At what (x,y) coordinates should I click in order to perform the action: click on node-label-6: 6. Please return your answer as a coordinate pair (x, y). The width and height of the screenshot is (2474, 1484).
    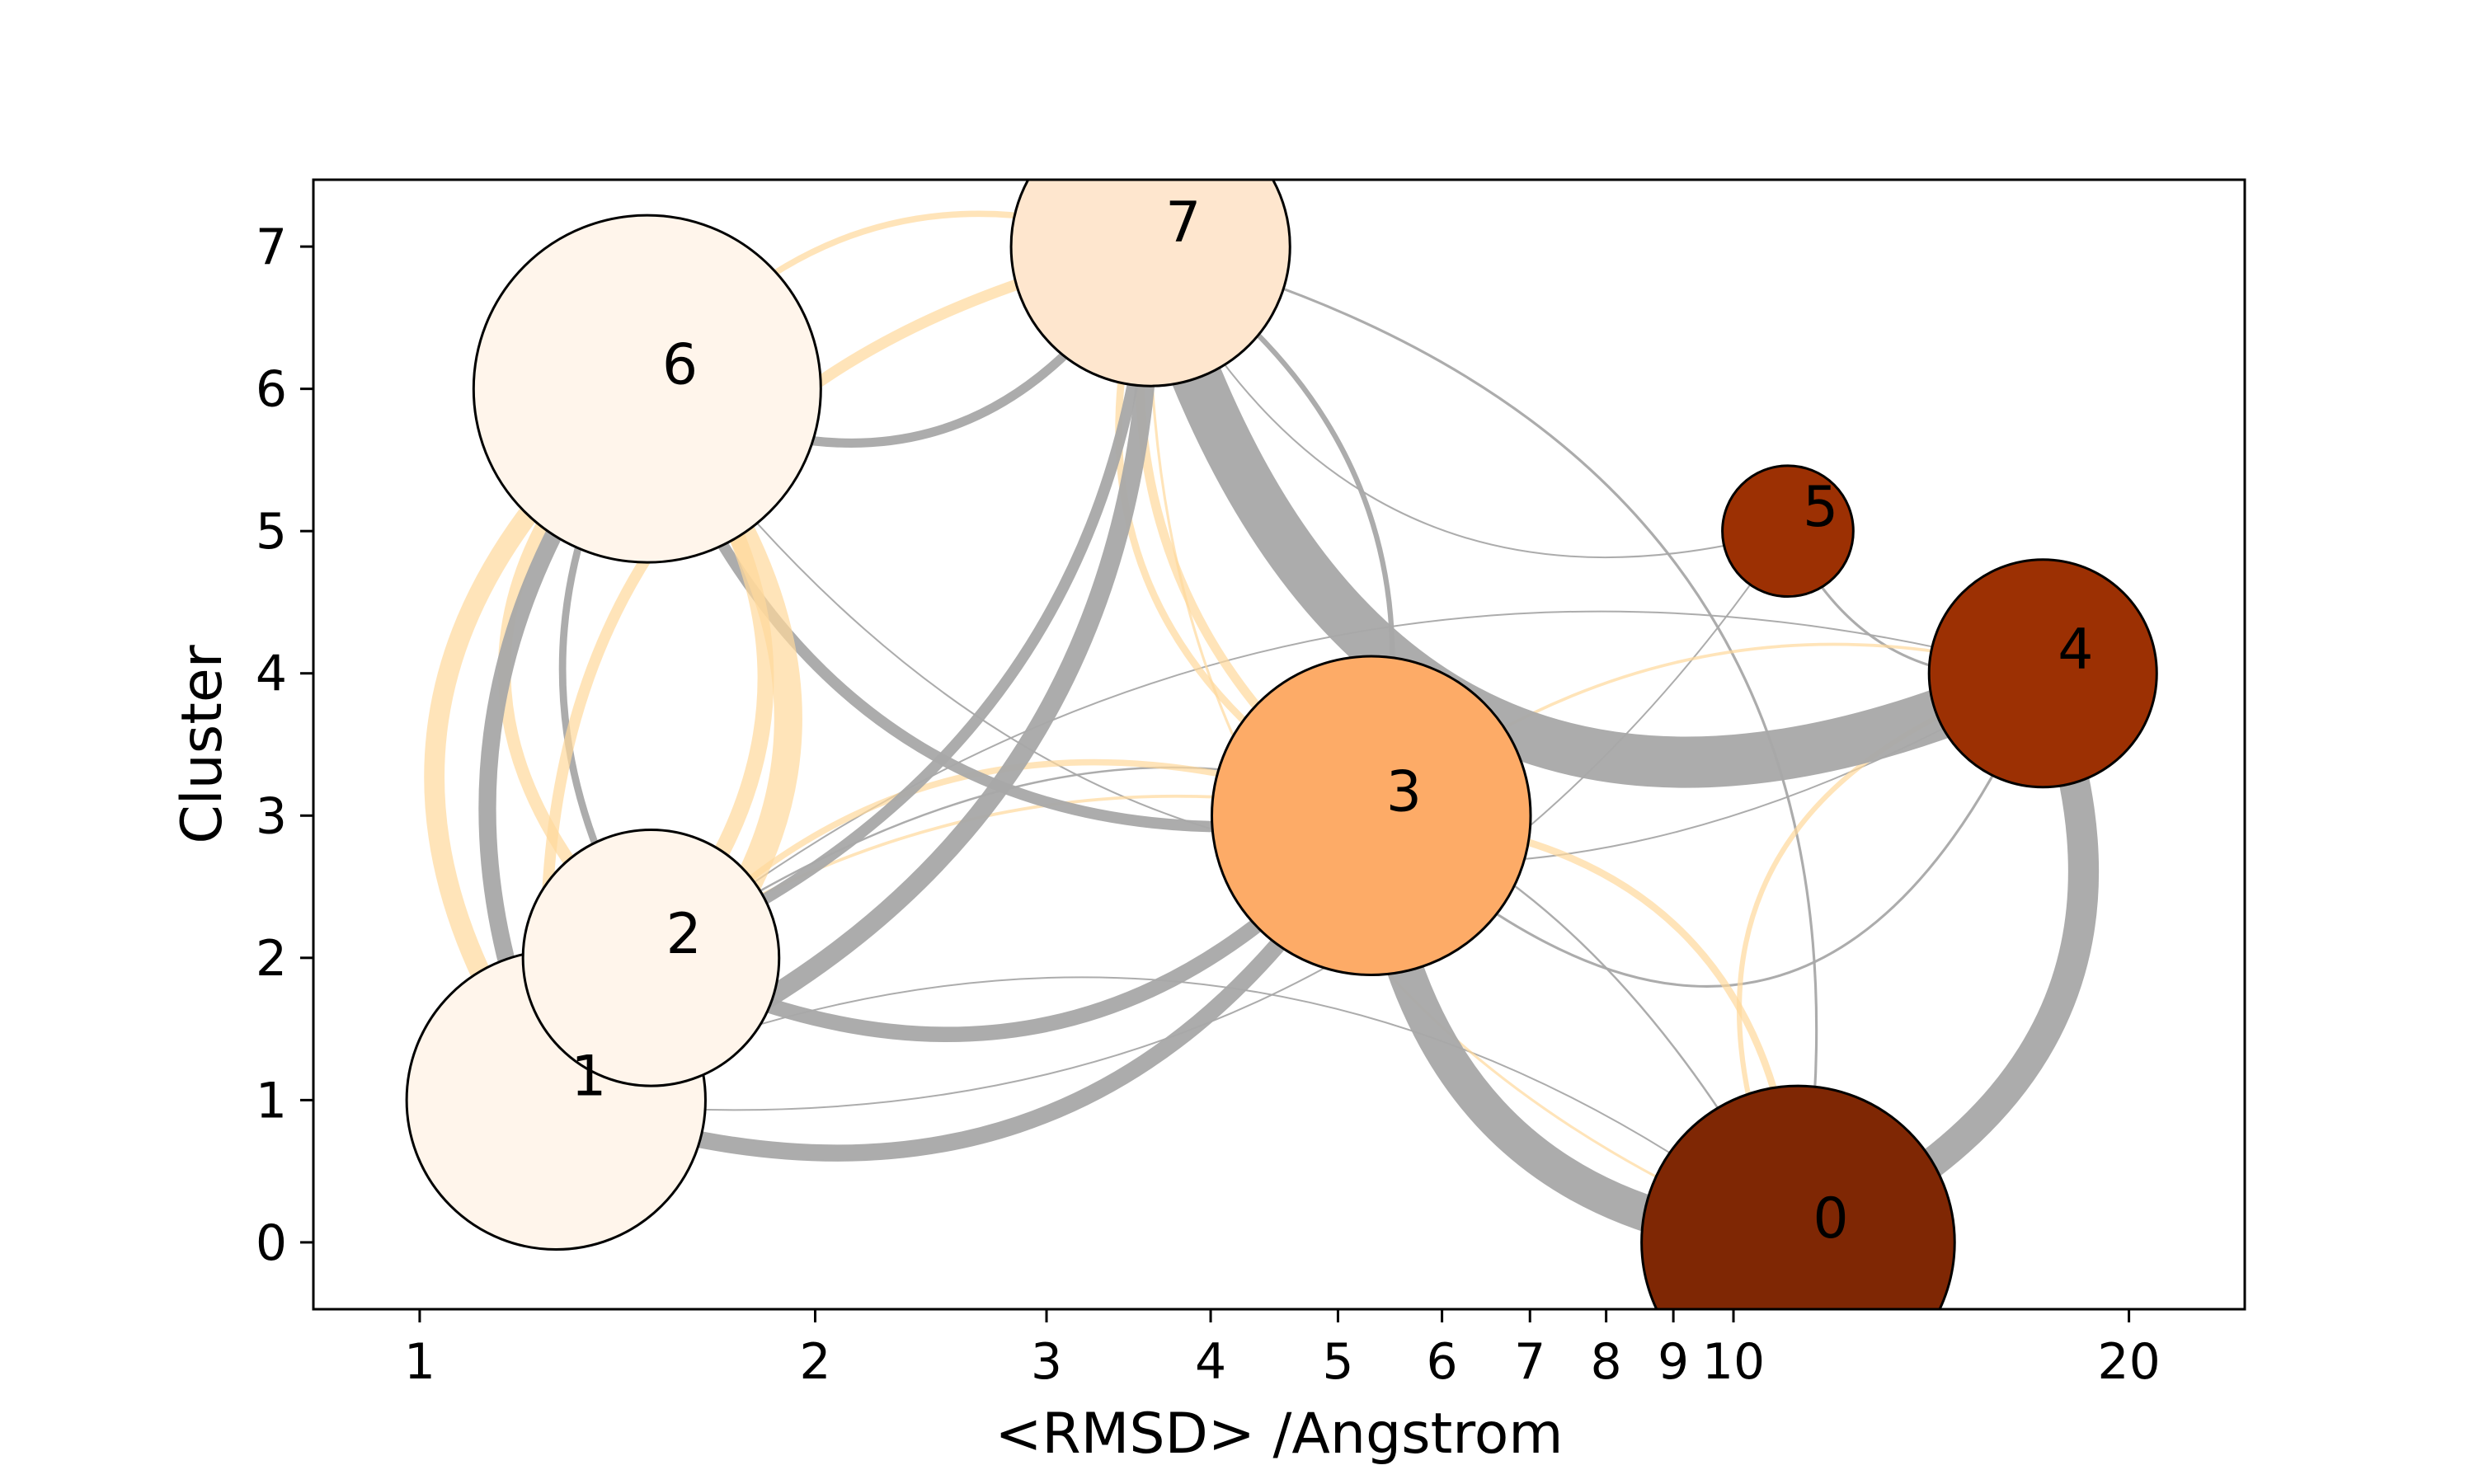
    Looking at the image, I should click on (680, 365).